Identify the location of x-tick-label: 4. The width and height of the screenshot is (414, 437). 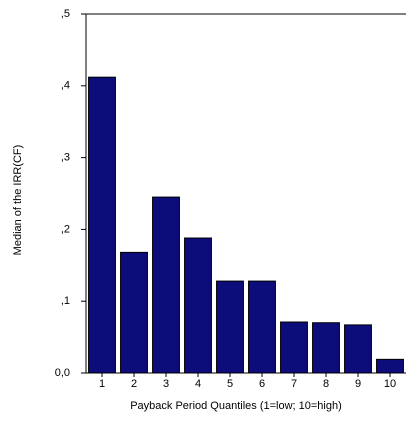
(198, 384).